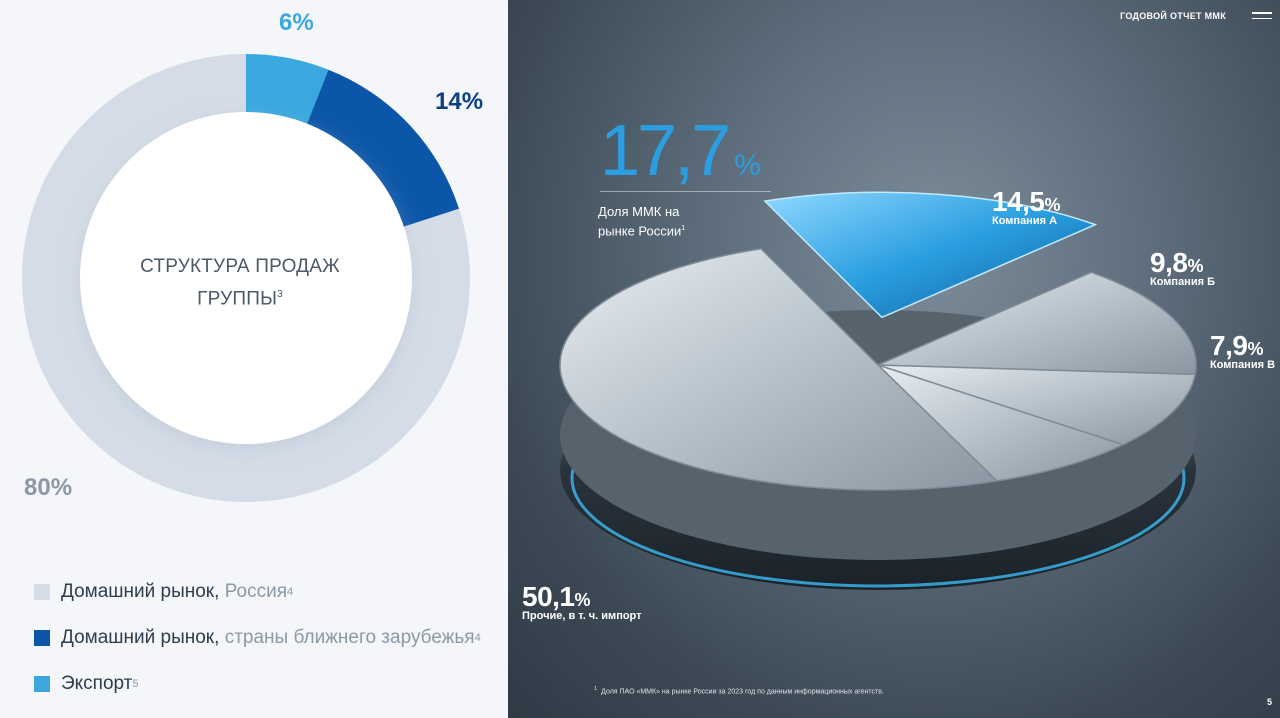 The image size is (1280, 718). Describe the element at coordinates (140, 591) in the screenshot. I see `legend-label-russia-main: Домашний рынок,` at that location.